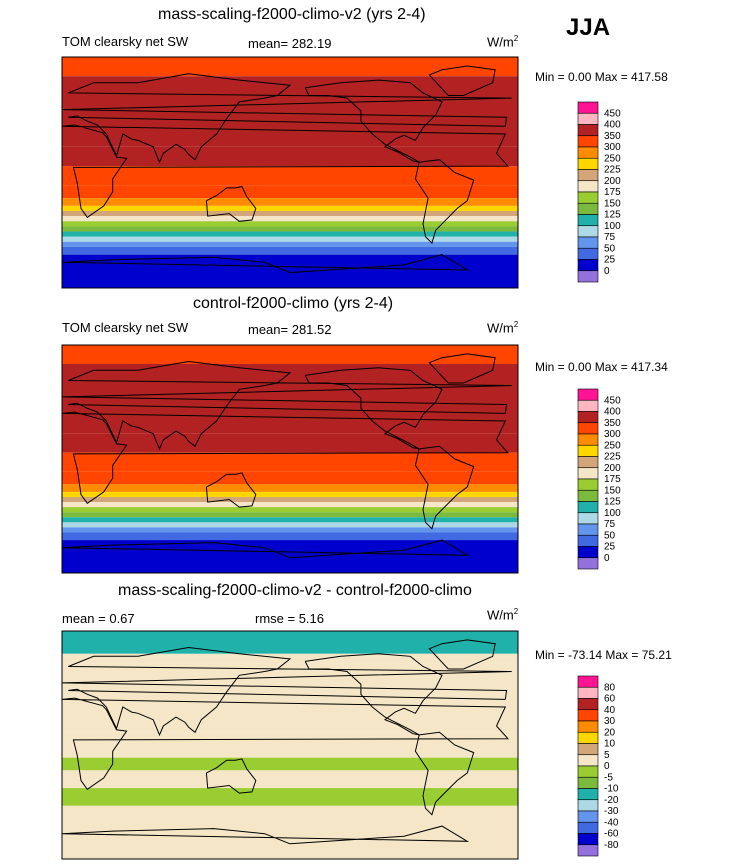 Image resolution: width=732 pixels, height=865 pixels. I want to click on colorbar-label: -40, so click(611, 822).